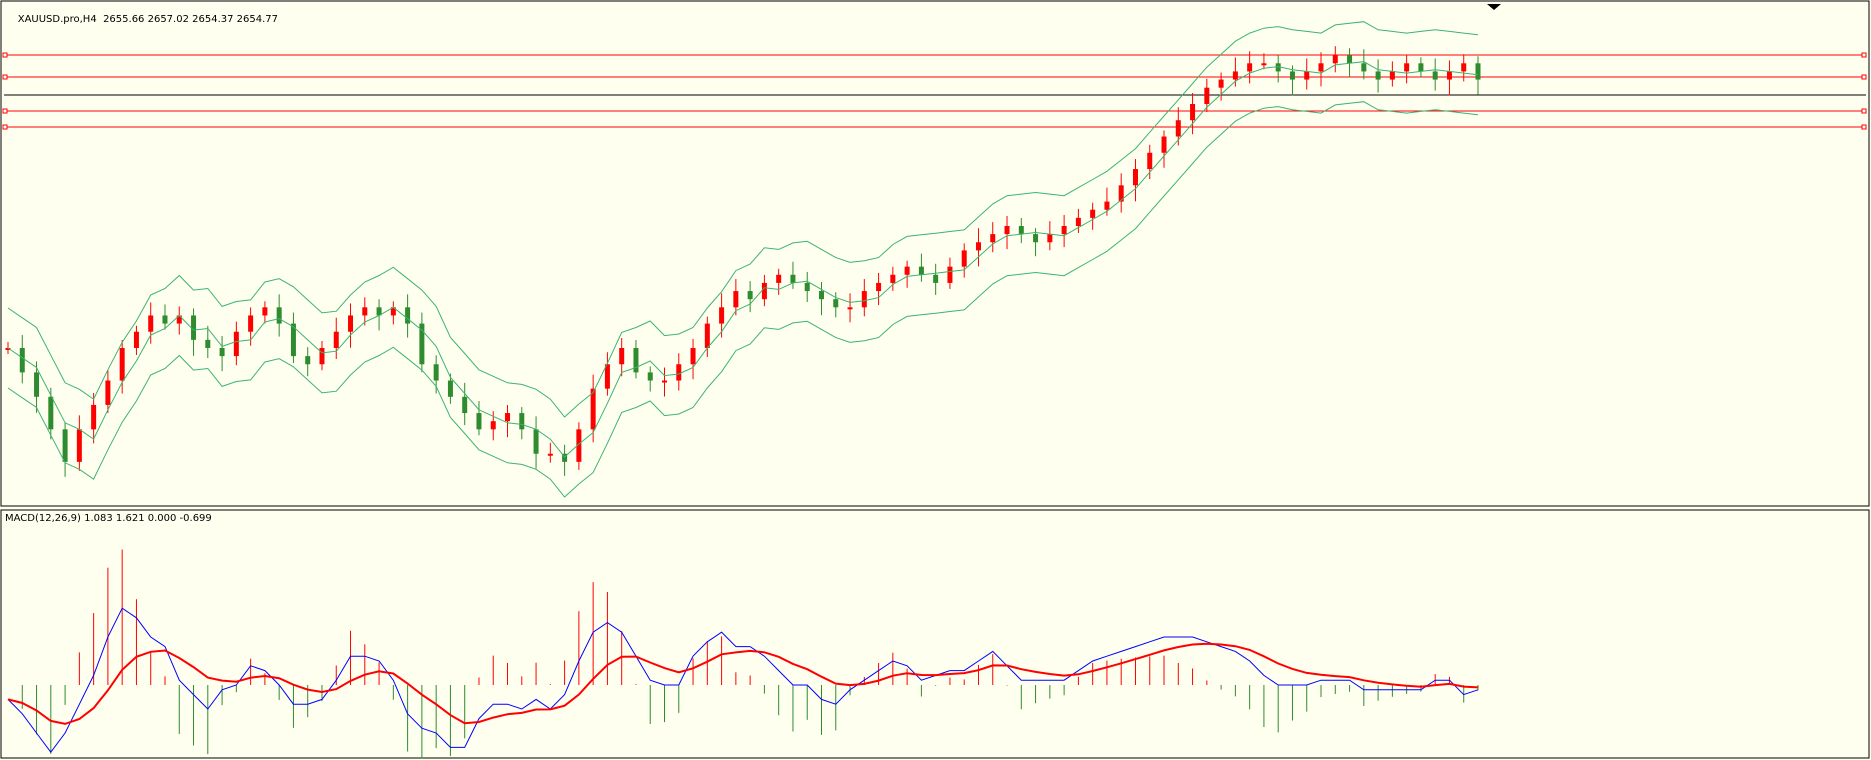 This screenshot has height=760, width=1871. I want to click on chart-shift-marker, so click(1494, 7).